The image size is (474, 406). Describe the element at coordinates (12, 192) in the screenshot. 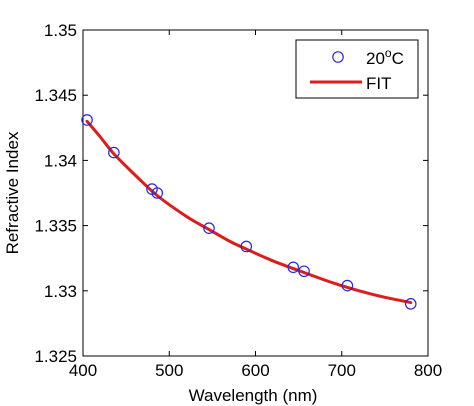

I see `y-axis-label: Refractive Index` at that location.